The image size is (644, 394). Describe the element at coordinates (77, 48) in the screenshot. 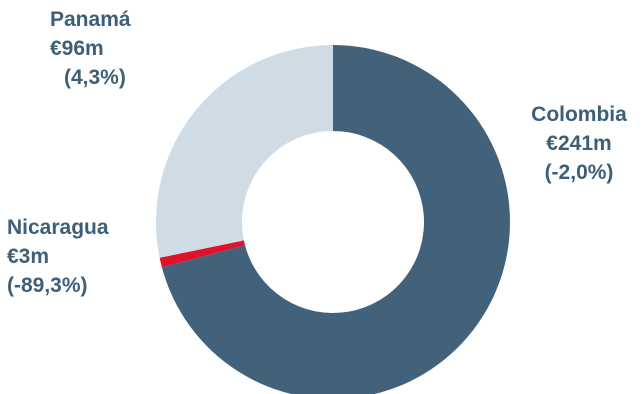

I see `slice-label-panama-value: €96m` at that location.